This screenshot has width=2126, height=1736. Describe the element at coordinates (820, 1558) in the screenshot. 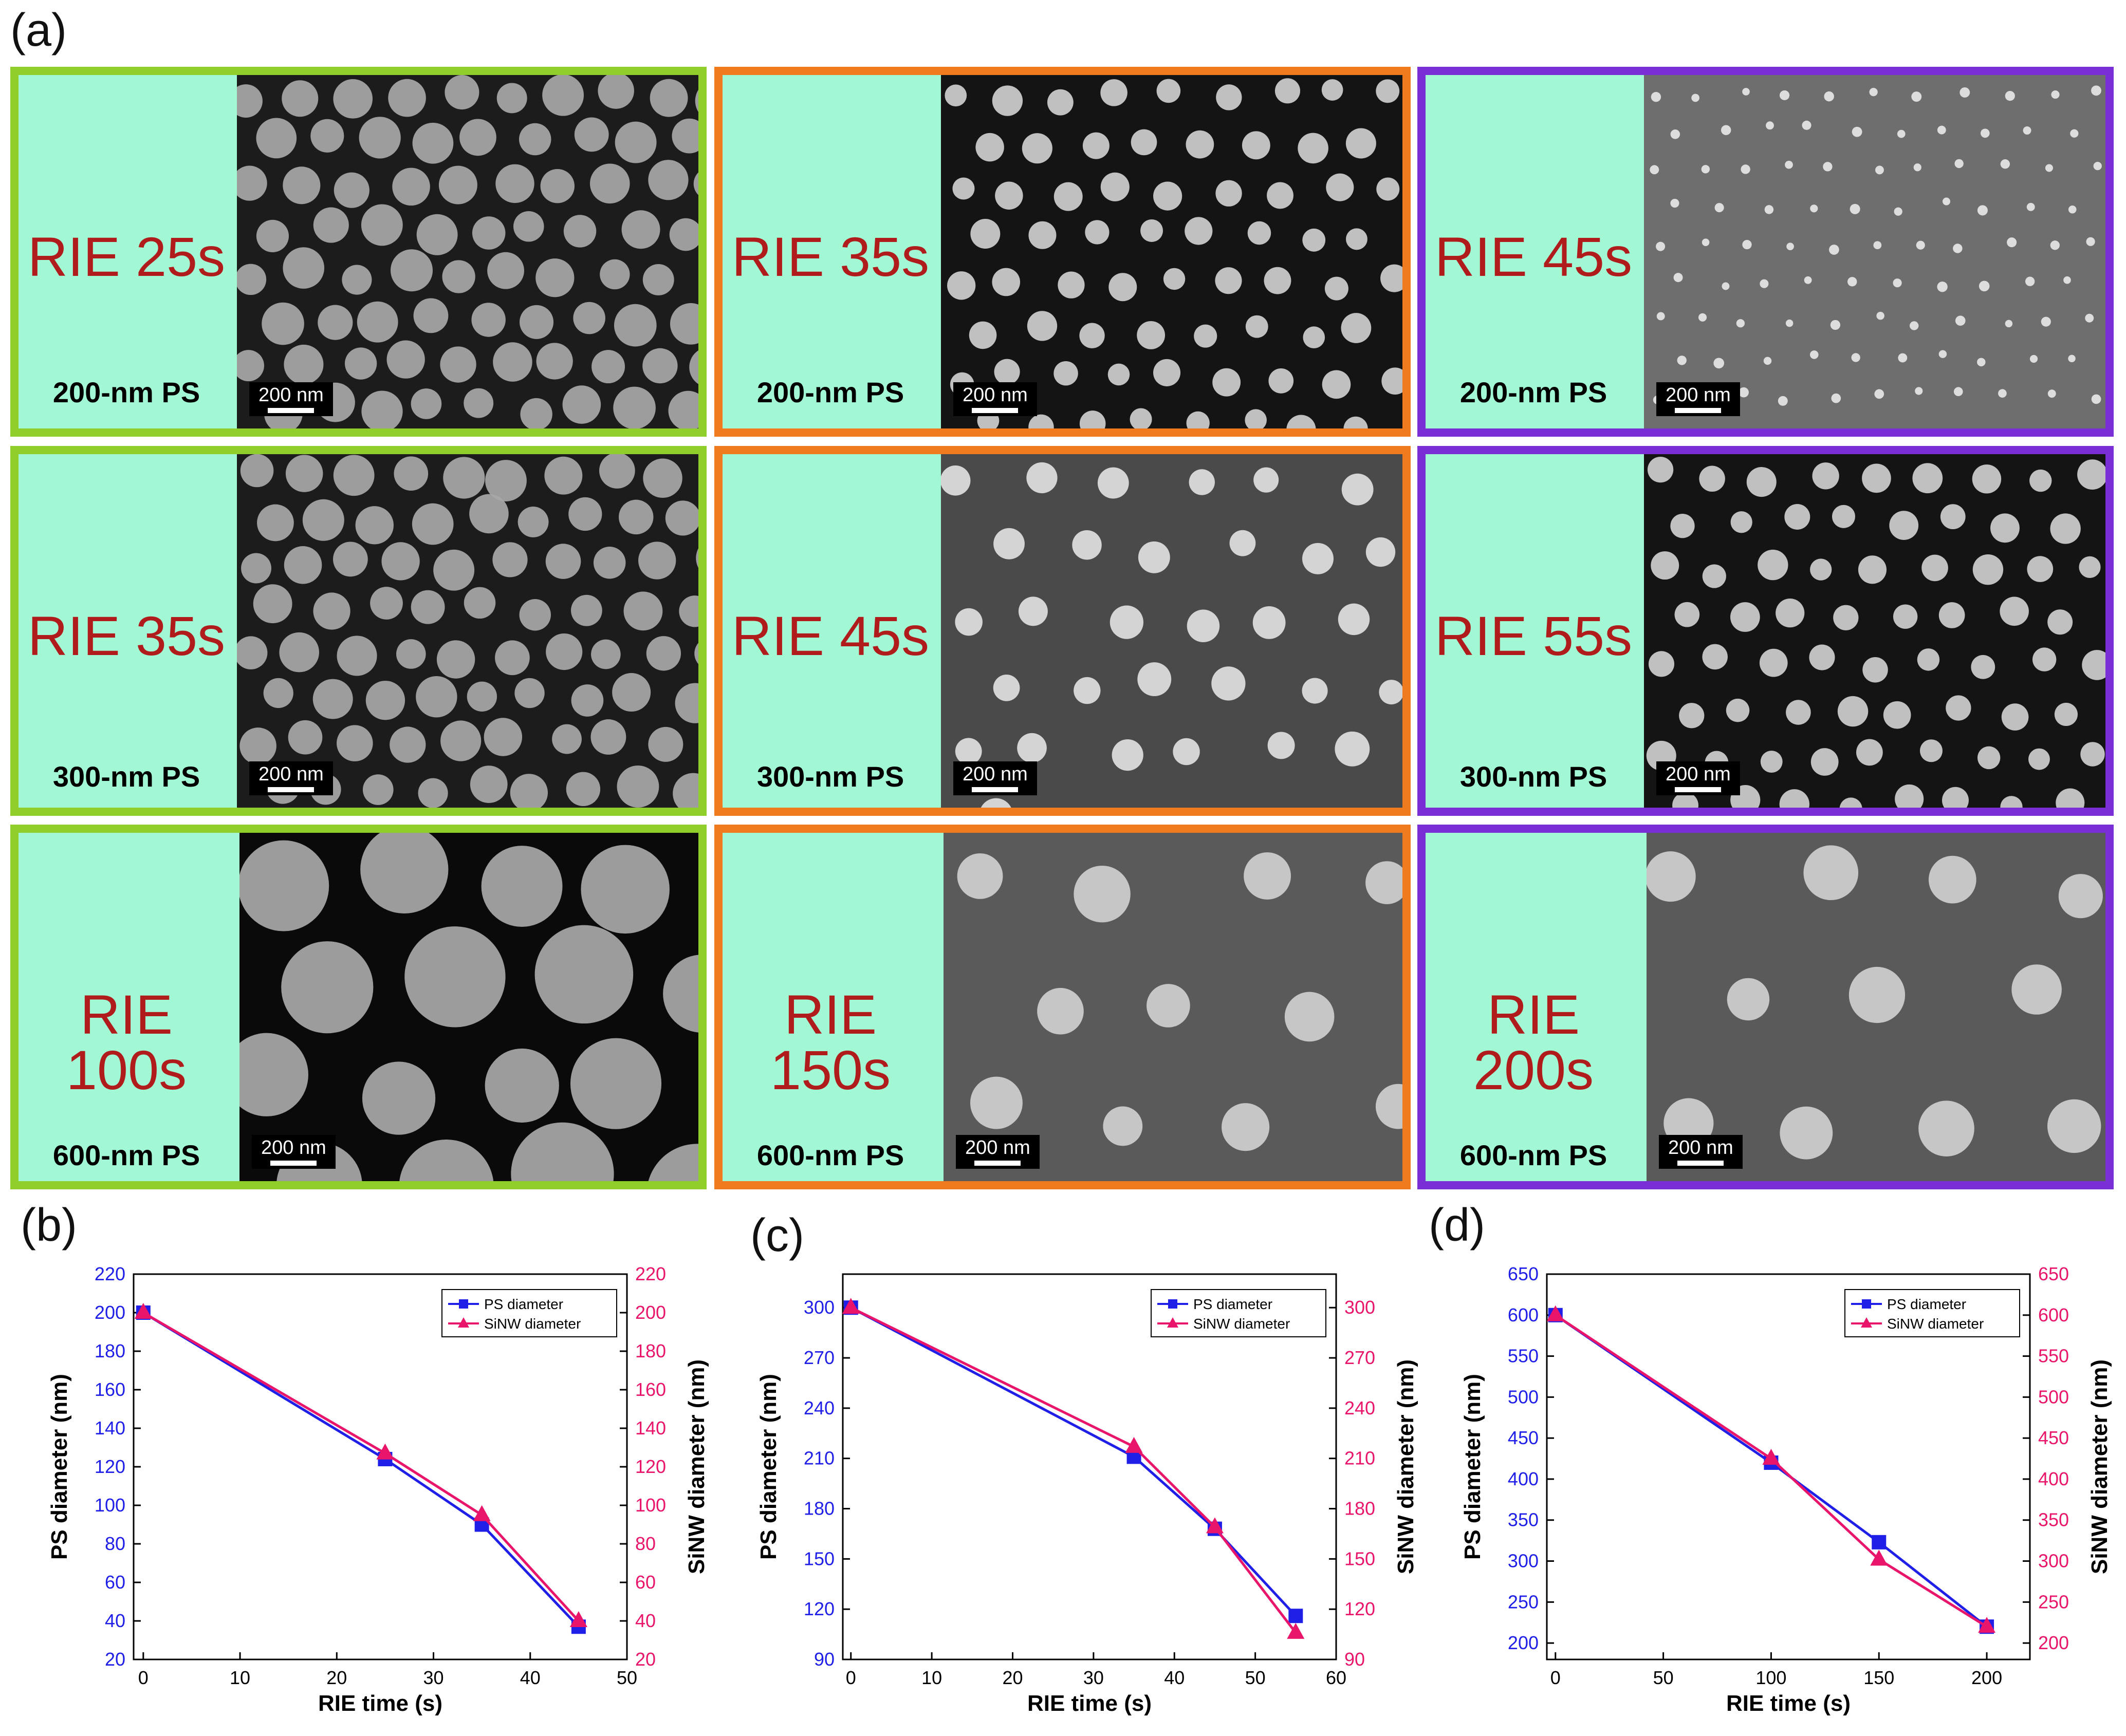

I see `y-tick-label: 150` at that location.